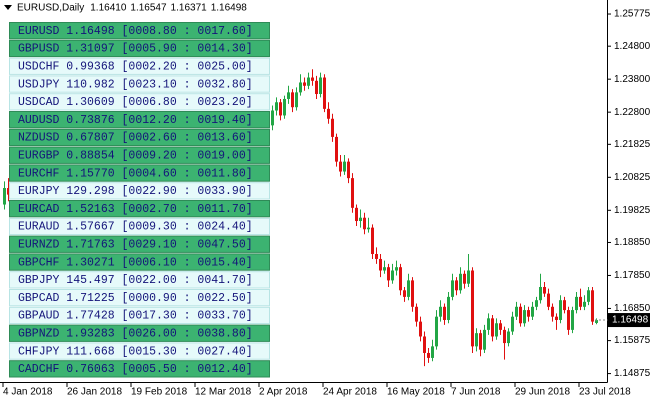  I want to click on y-tick-label: 1.14875, so click(632, 373).